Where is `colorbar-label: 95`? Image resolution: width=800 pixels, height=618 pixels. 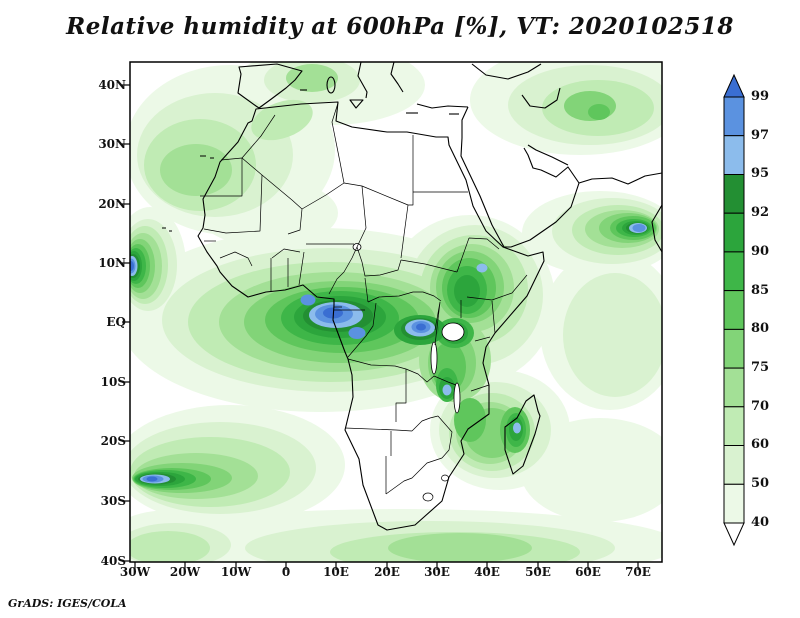
colorbar-label: 95 is located at coordinates (760, 173).